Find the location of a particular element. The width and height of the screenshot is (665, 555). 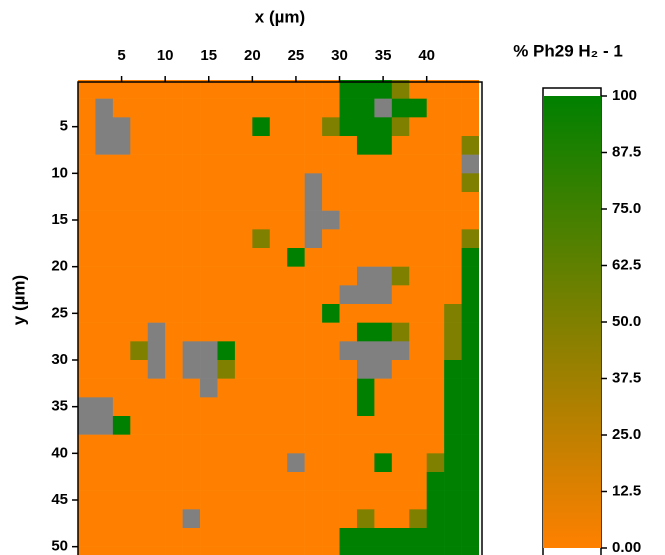

x-tick-label: 20 is located at coordinates (252, 55).